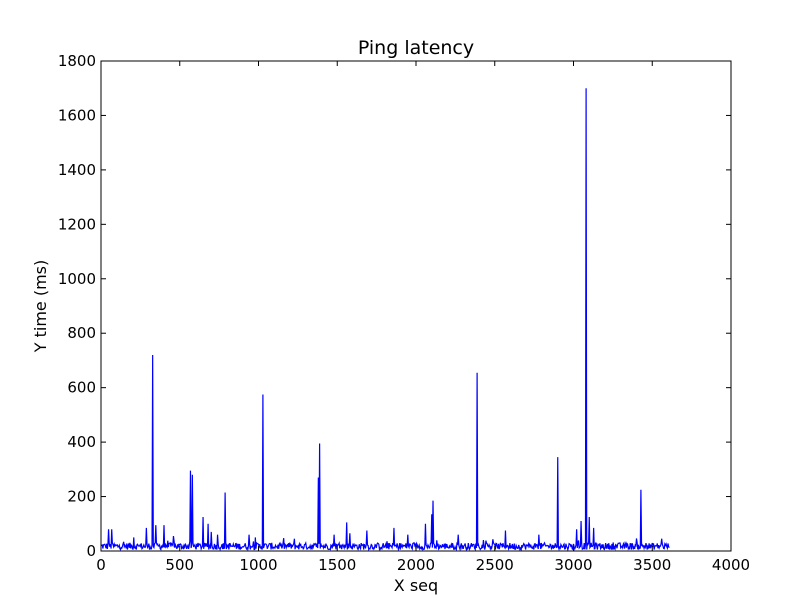  Describe the element at coordinates (416, 565) in the screenshot. I see `x-tick-label: 2000` at that location.